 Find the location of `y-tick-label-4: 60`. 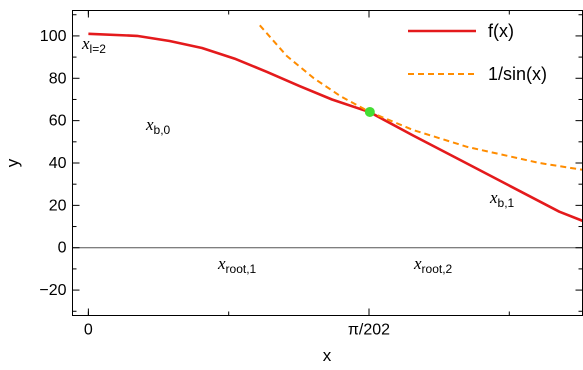

y-tick-label-4: 60 is located at coordinates (58, 121).